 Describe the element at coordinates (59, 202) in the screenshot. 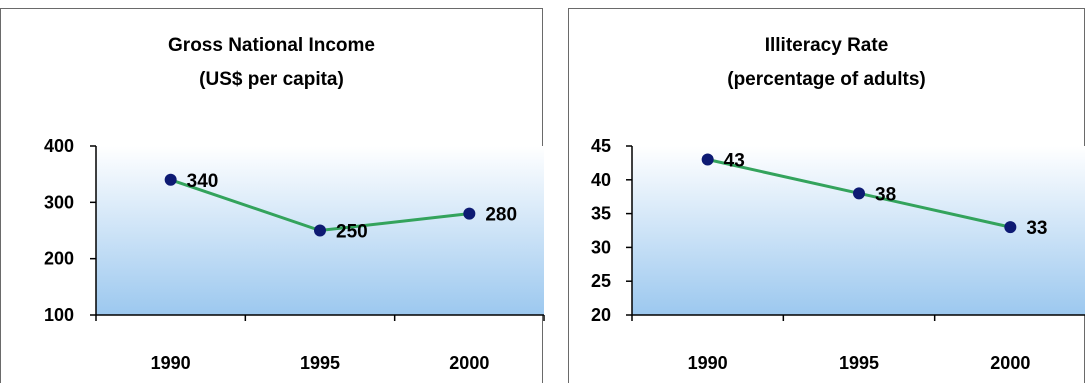

I see `y-tick-label: 300` at that location.